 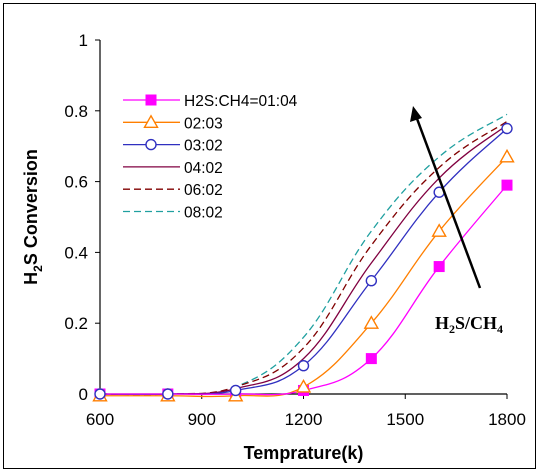 I want to click on x-axis-title: Temprature(k), so click(x=304, y=453).